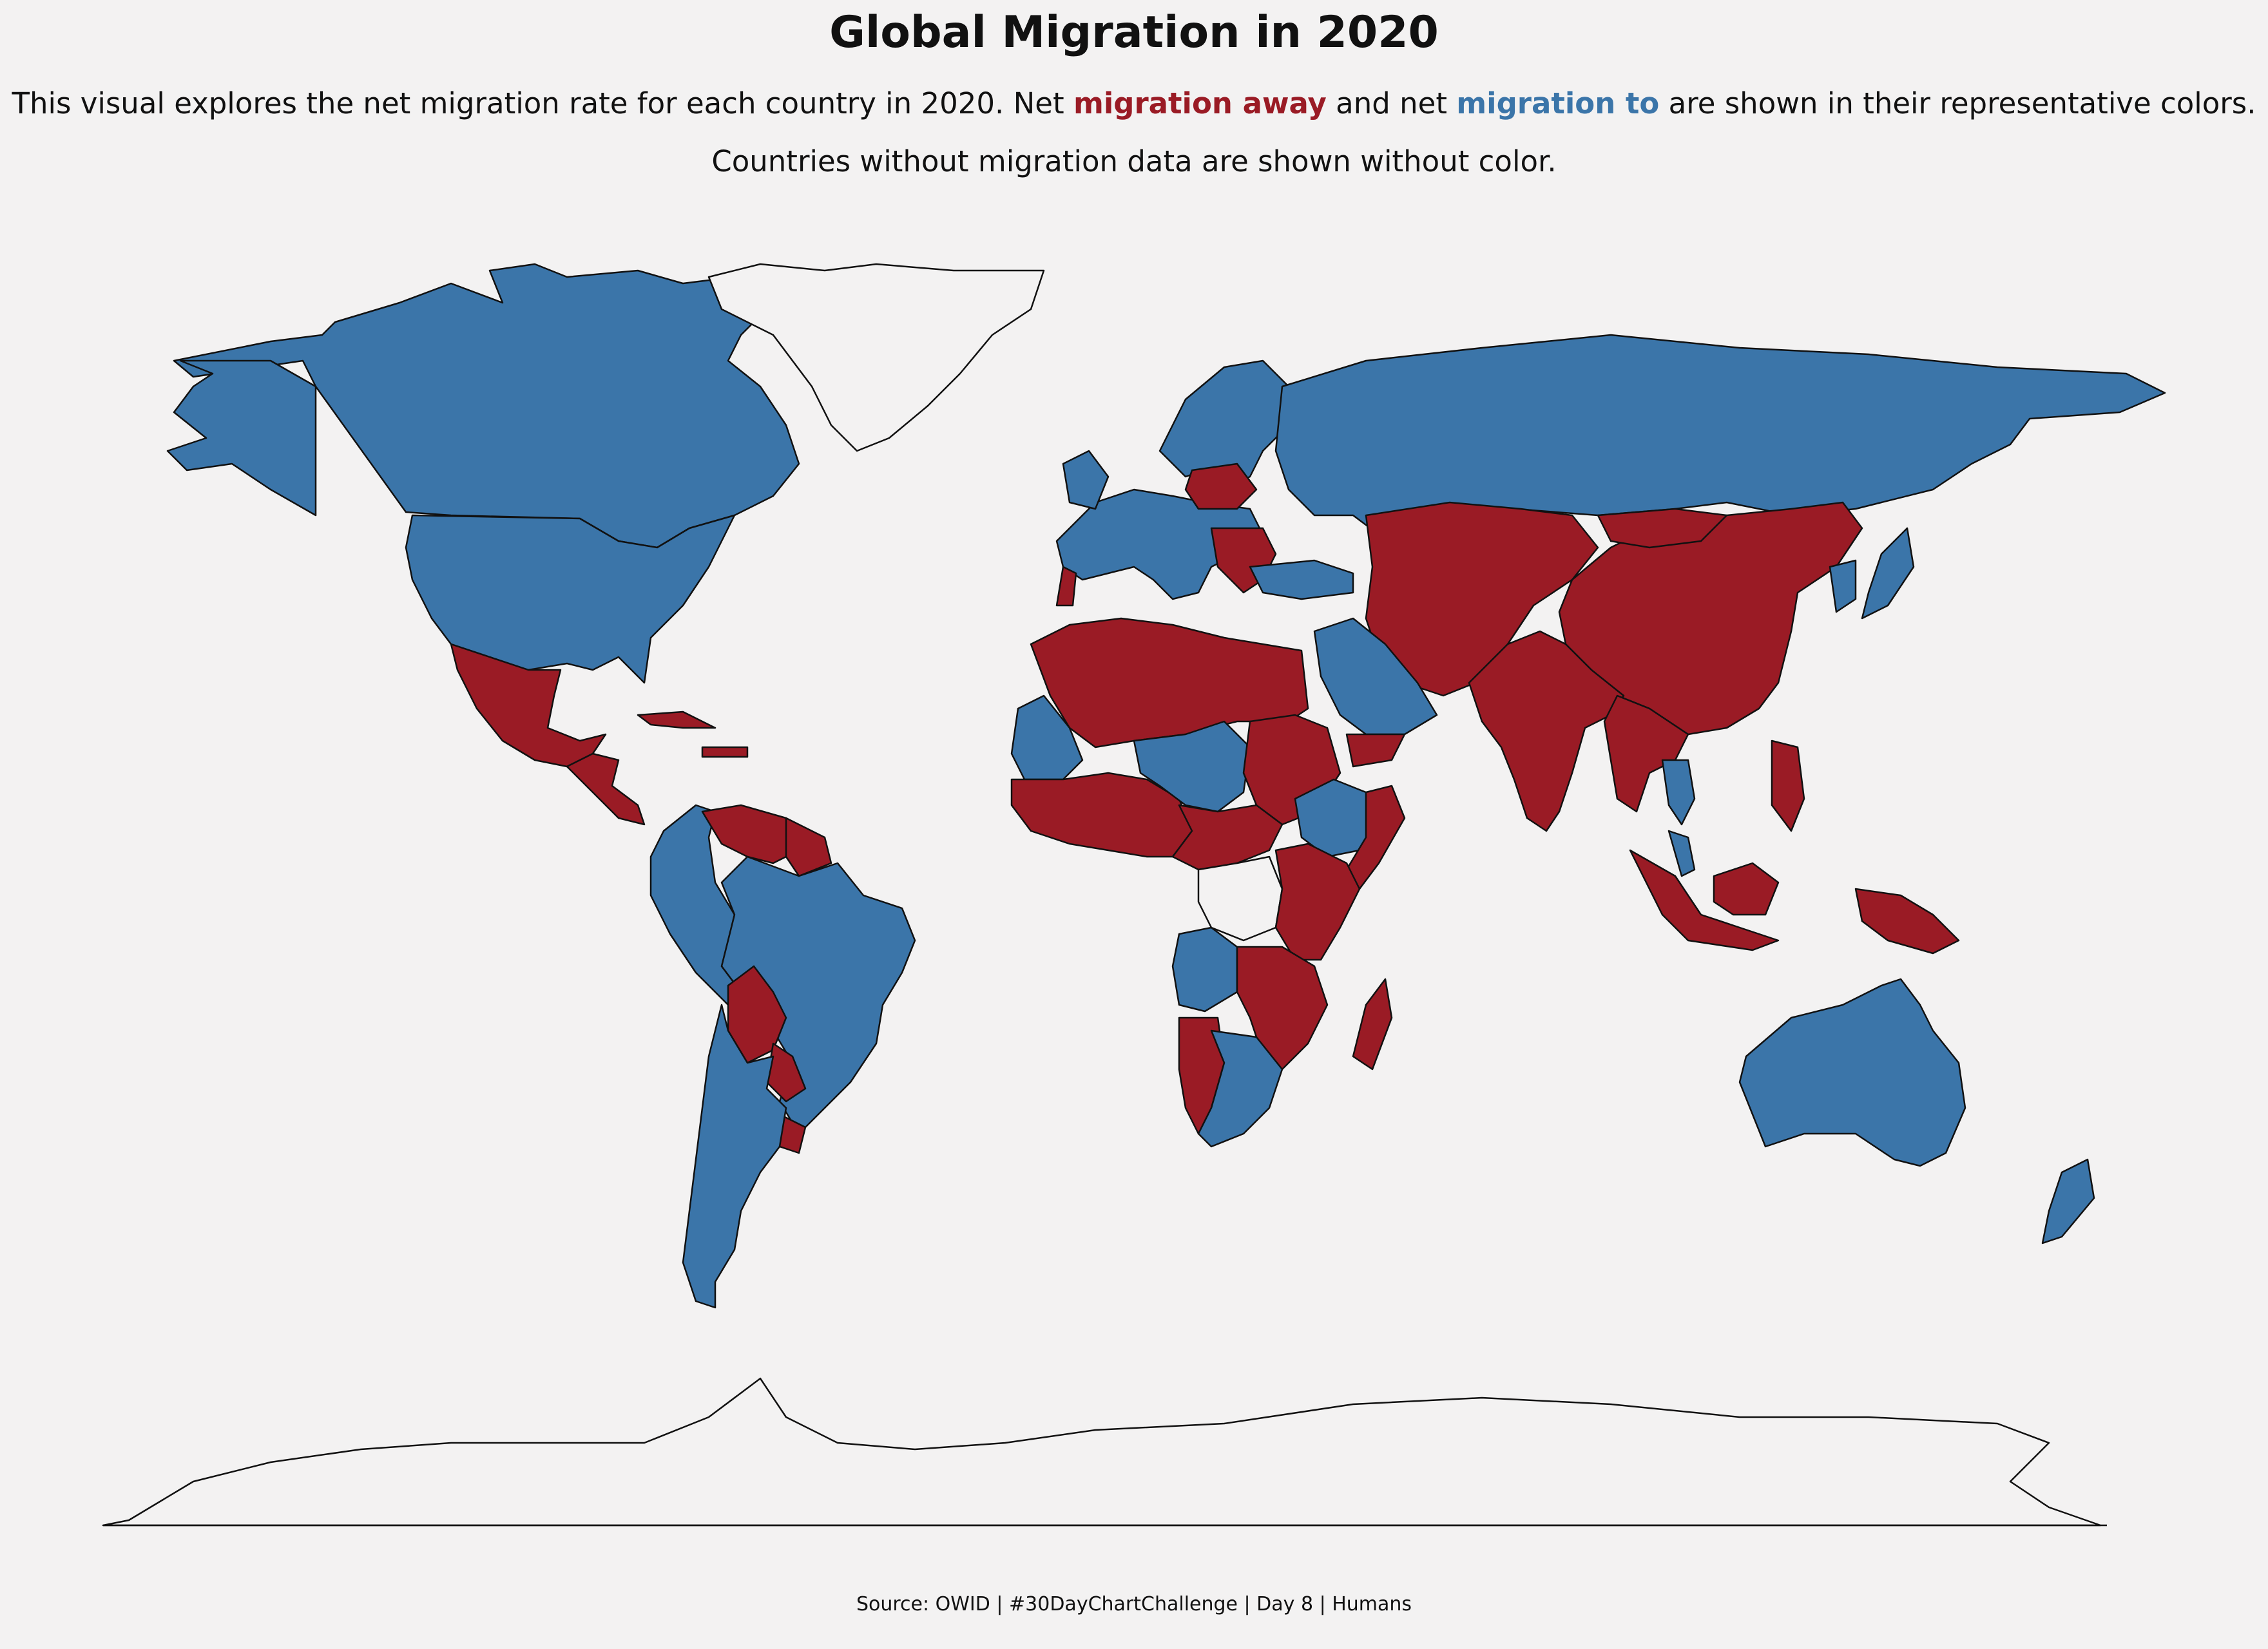 This screenshot has height=1649, width=2268. Describe the element at coordinates (1852, 1072) in the screenshot. I see `region-australia` at that location.